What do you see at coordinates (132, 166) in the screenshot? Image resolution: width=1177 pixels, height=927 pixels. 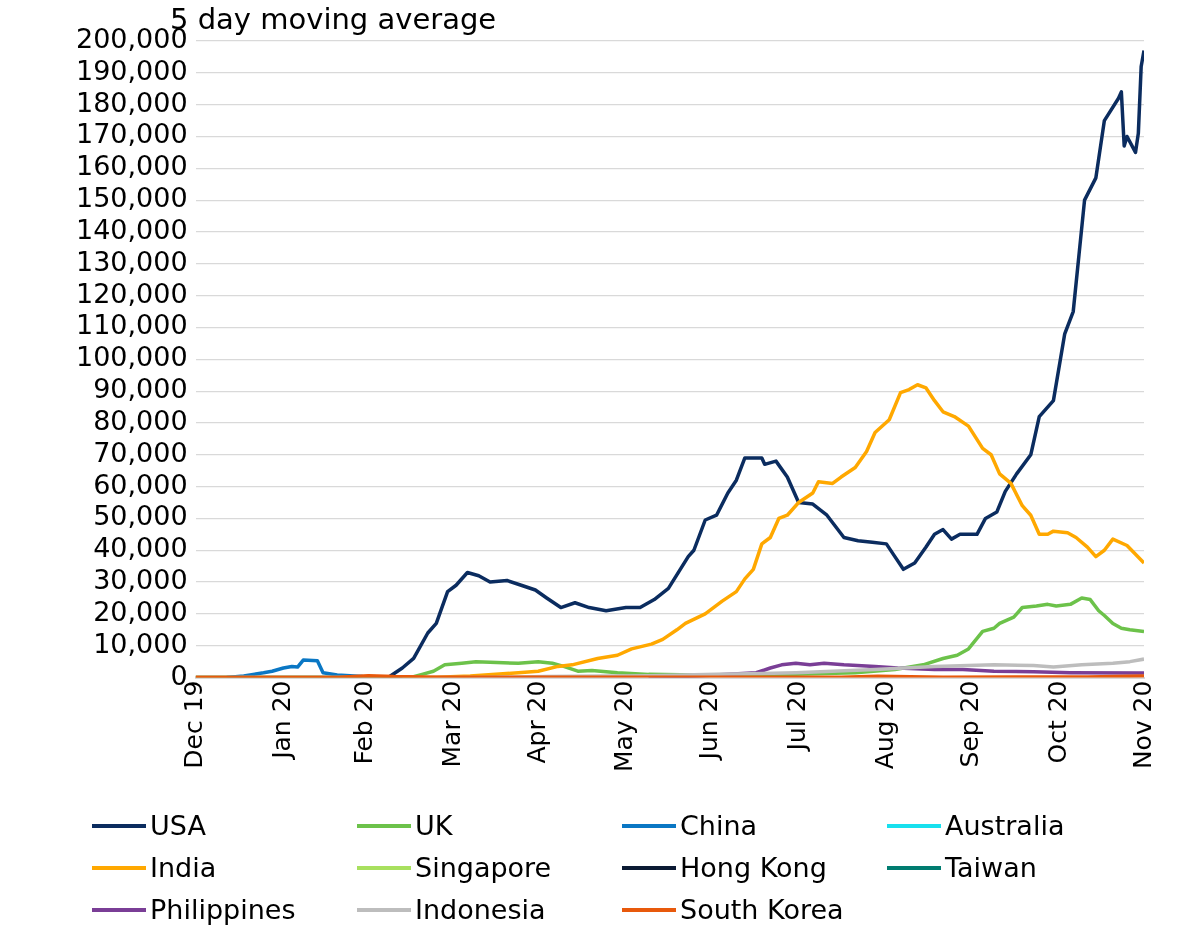 I see `y-tick-label: 160,000` at bounding box center [132, 166].